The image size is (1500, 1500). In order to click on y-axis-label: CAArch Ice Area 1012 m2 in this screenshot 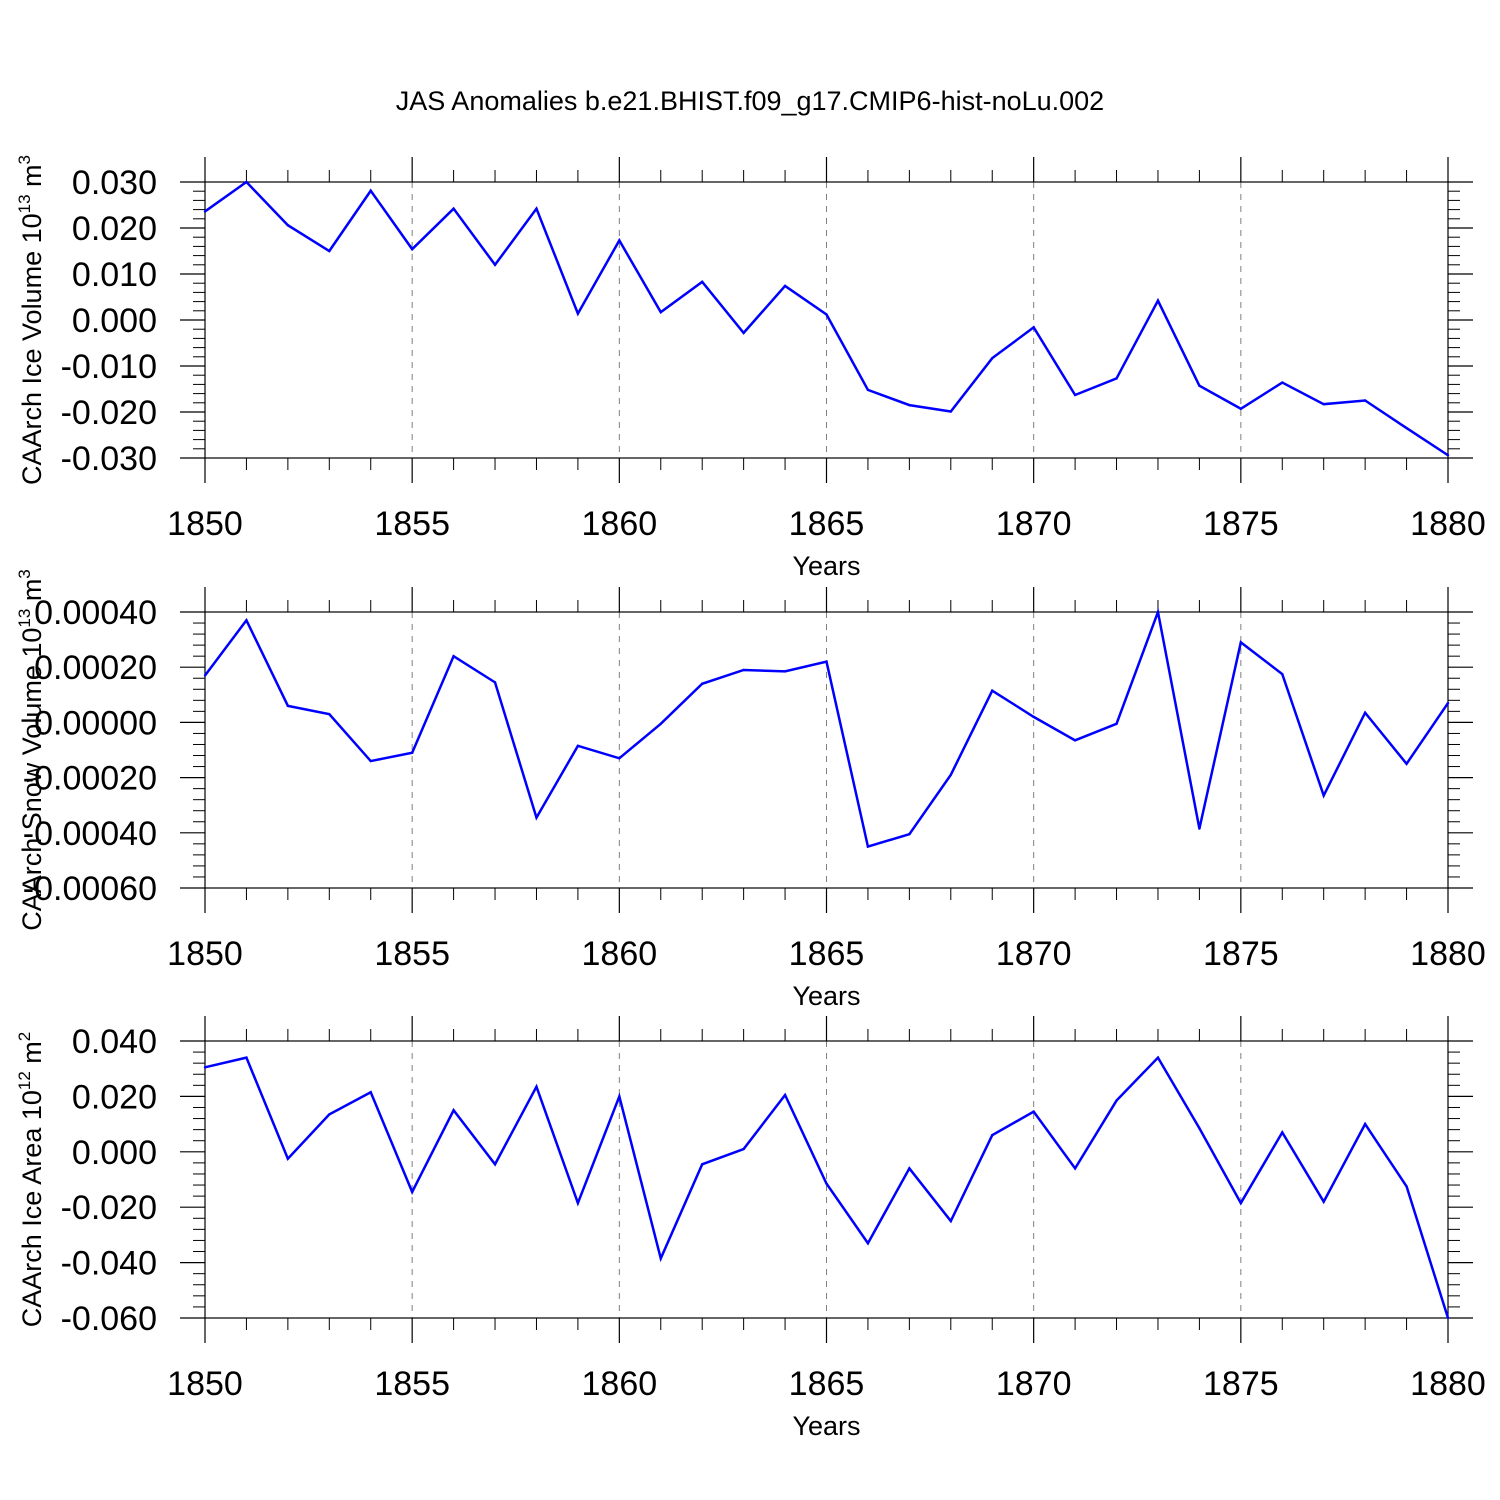, I will do `click(31, 1180)`.